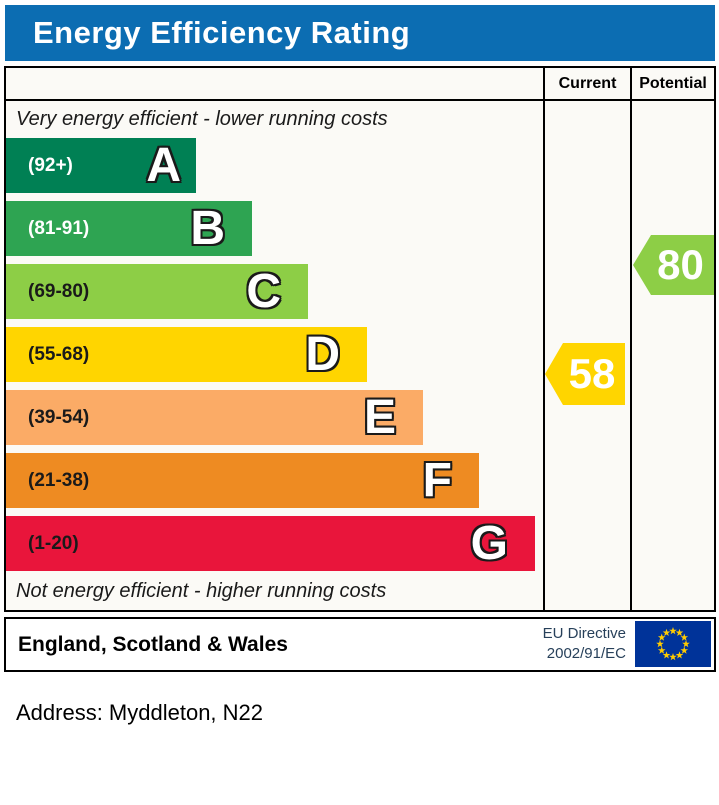 This screenshot has width=719, height=805. I want to click on current-column-header: Current, so click(587, 83).